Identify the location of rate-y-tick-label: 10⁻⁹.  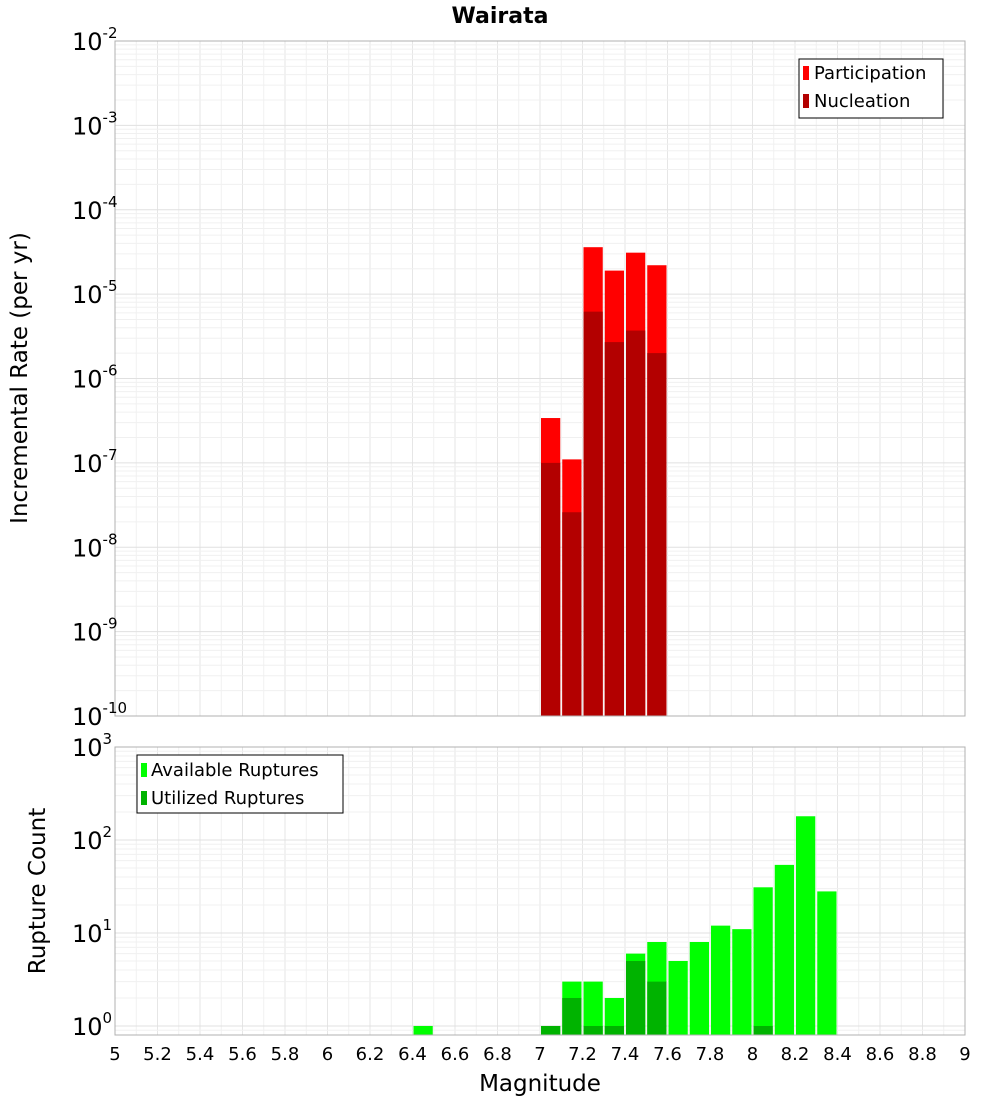
(95, 631).